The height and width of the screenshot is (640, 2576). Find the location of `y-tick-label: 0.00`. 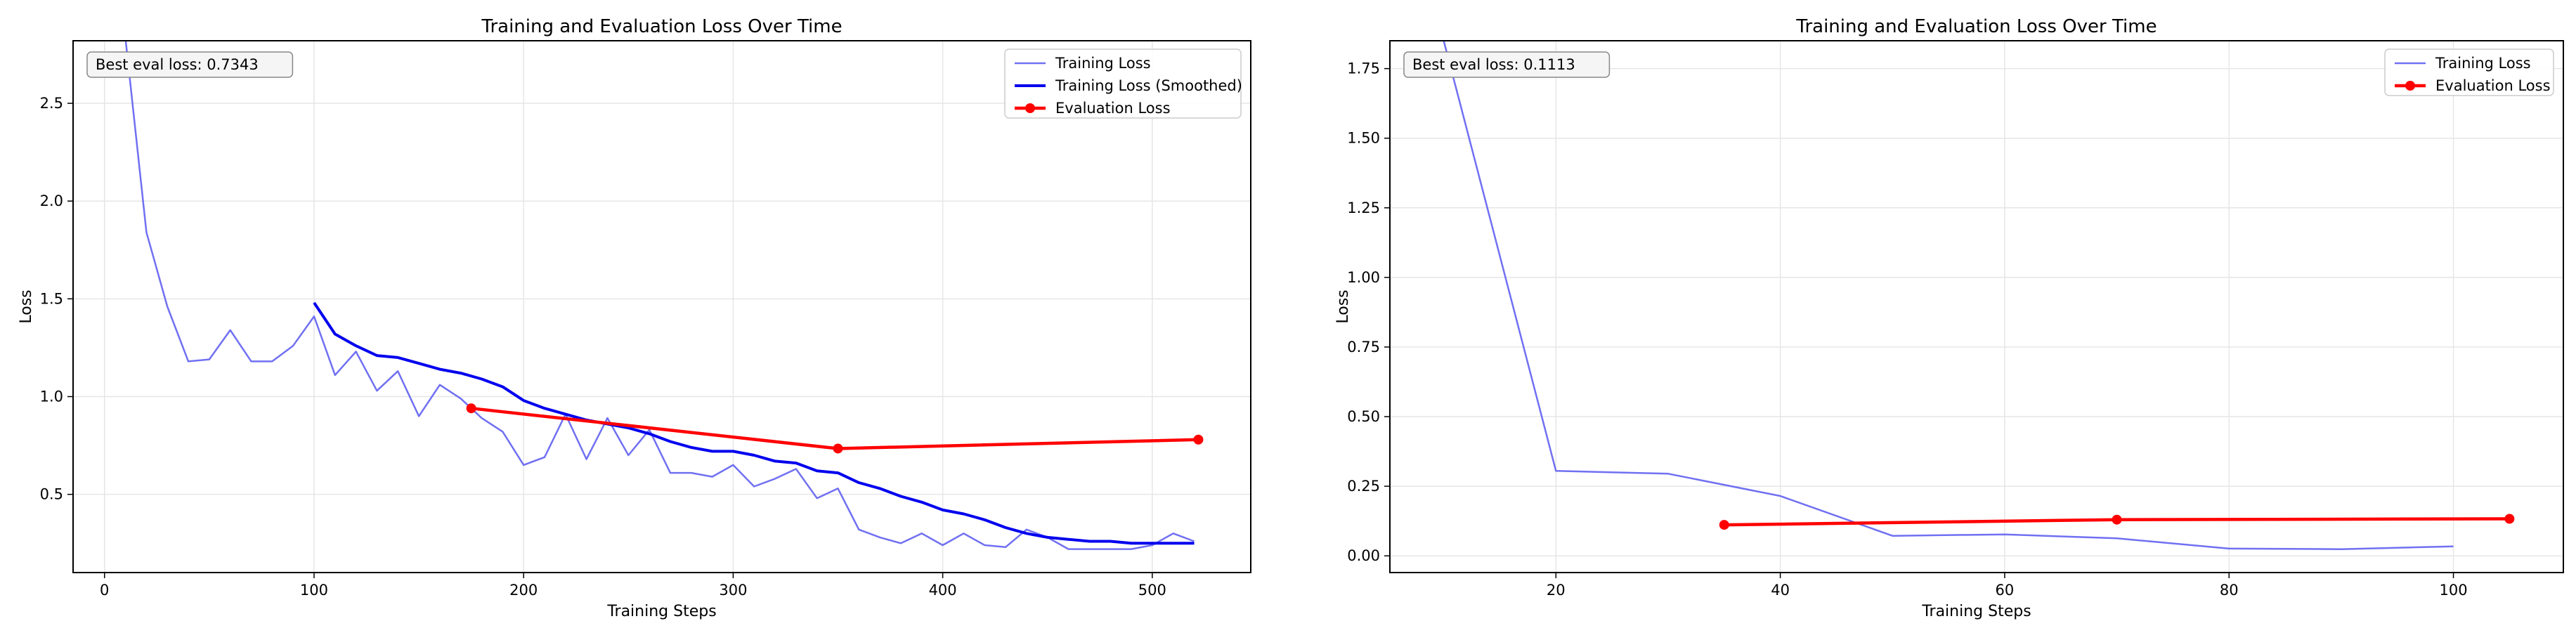

y-tick-label: 0.00 is located at coordinates (1363, 555).